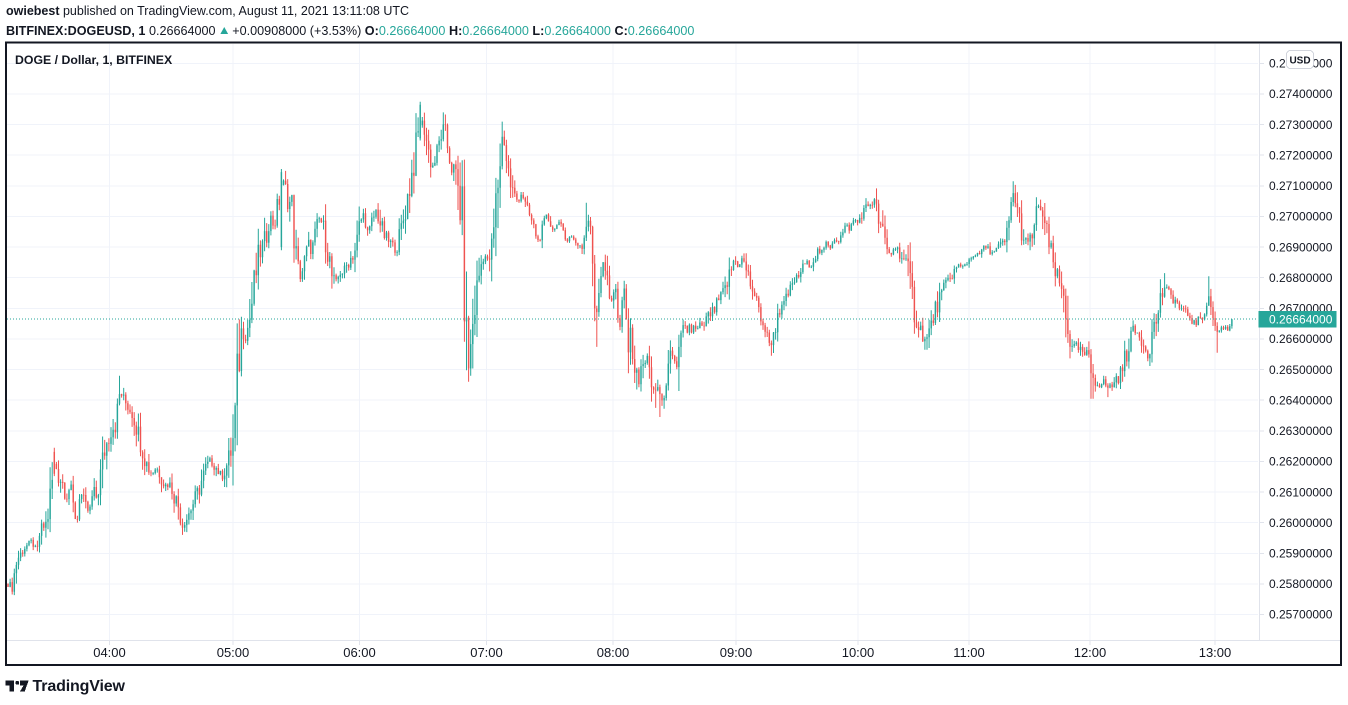 The height and width of the screenshot is (705, 1348). Describe the element at coordinates (736, 652) in the screenshot. I see `svg-text: 09:00` at that location.